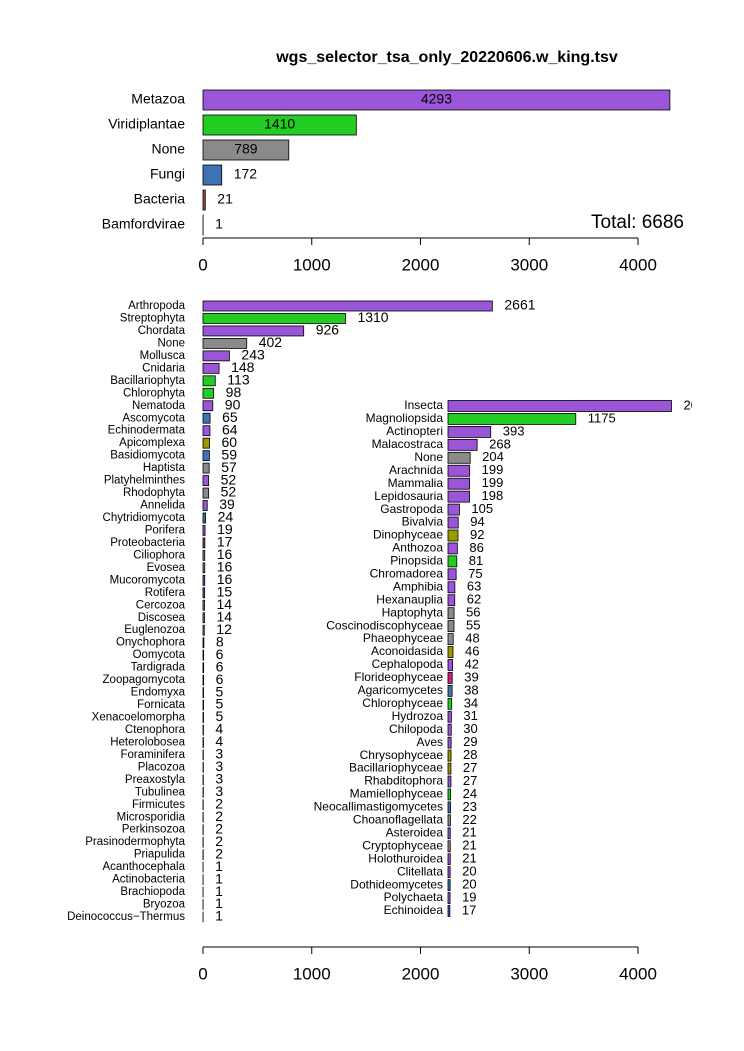 The image size is (744, 1051). Describe the element at coordinates (225, 591) in the screenshot. I see `value-label: 15` at that location.